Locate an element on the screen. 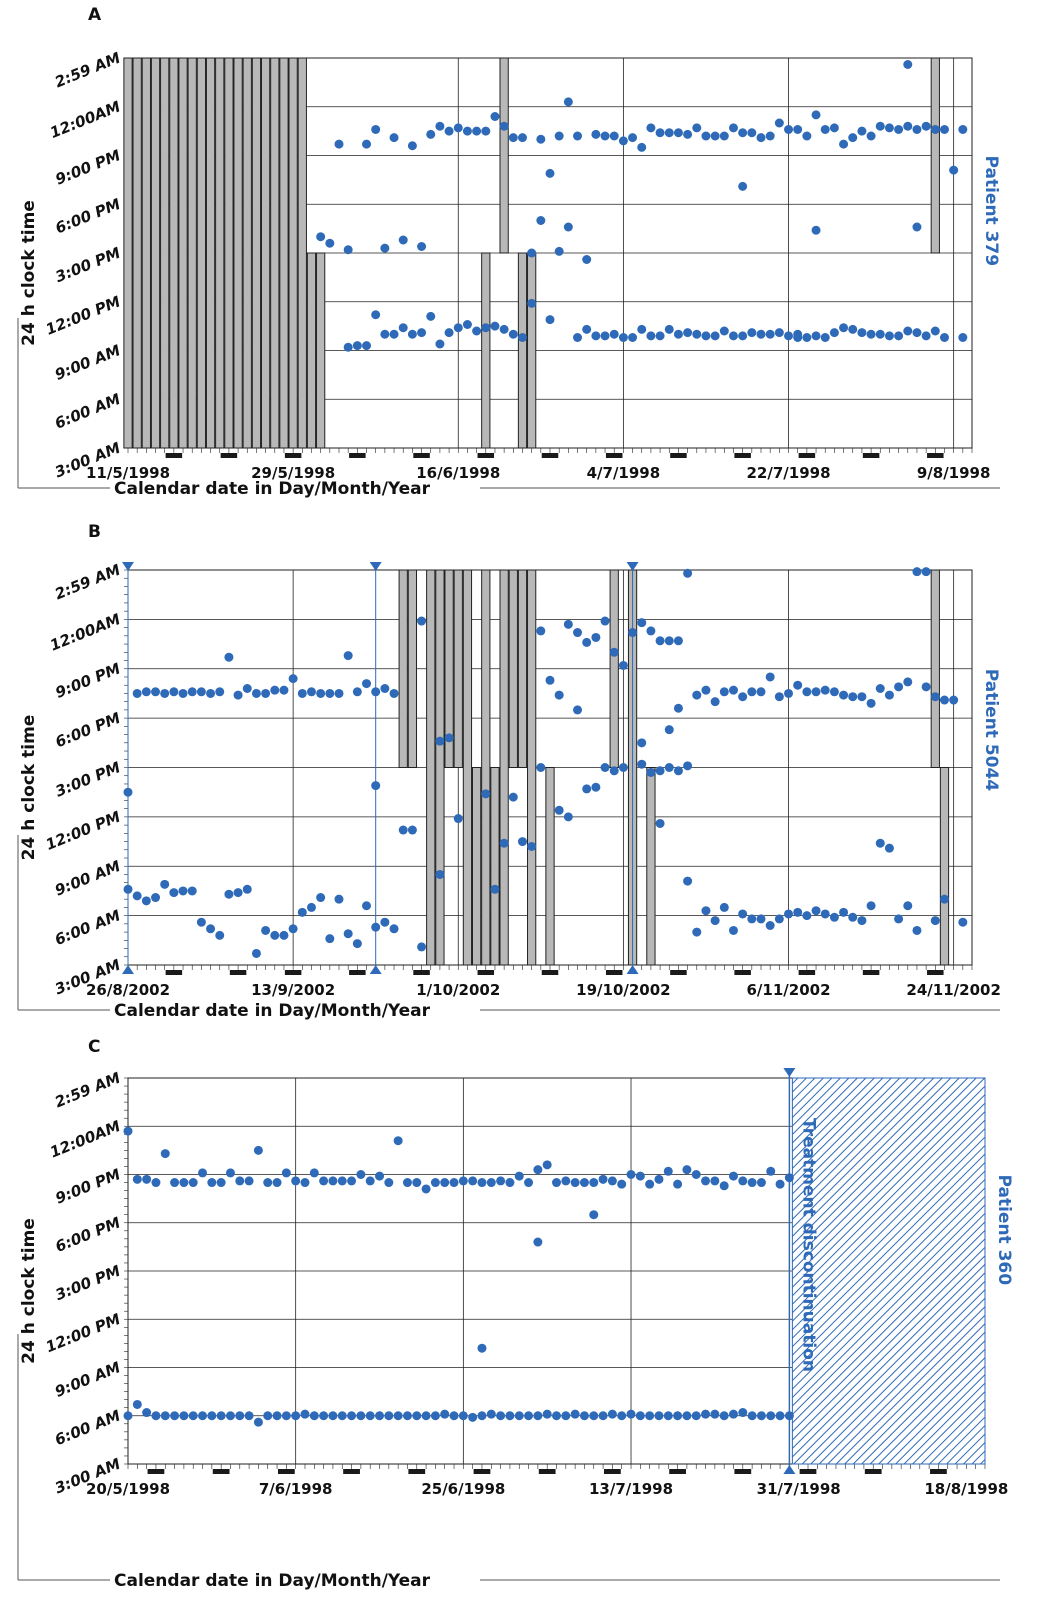 This screenshot has width=1043, height=1606. y-axis-title: 24 h clock time is located at coordinates (29, 788).